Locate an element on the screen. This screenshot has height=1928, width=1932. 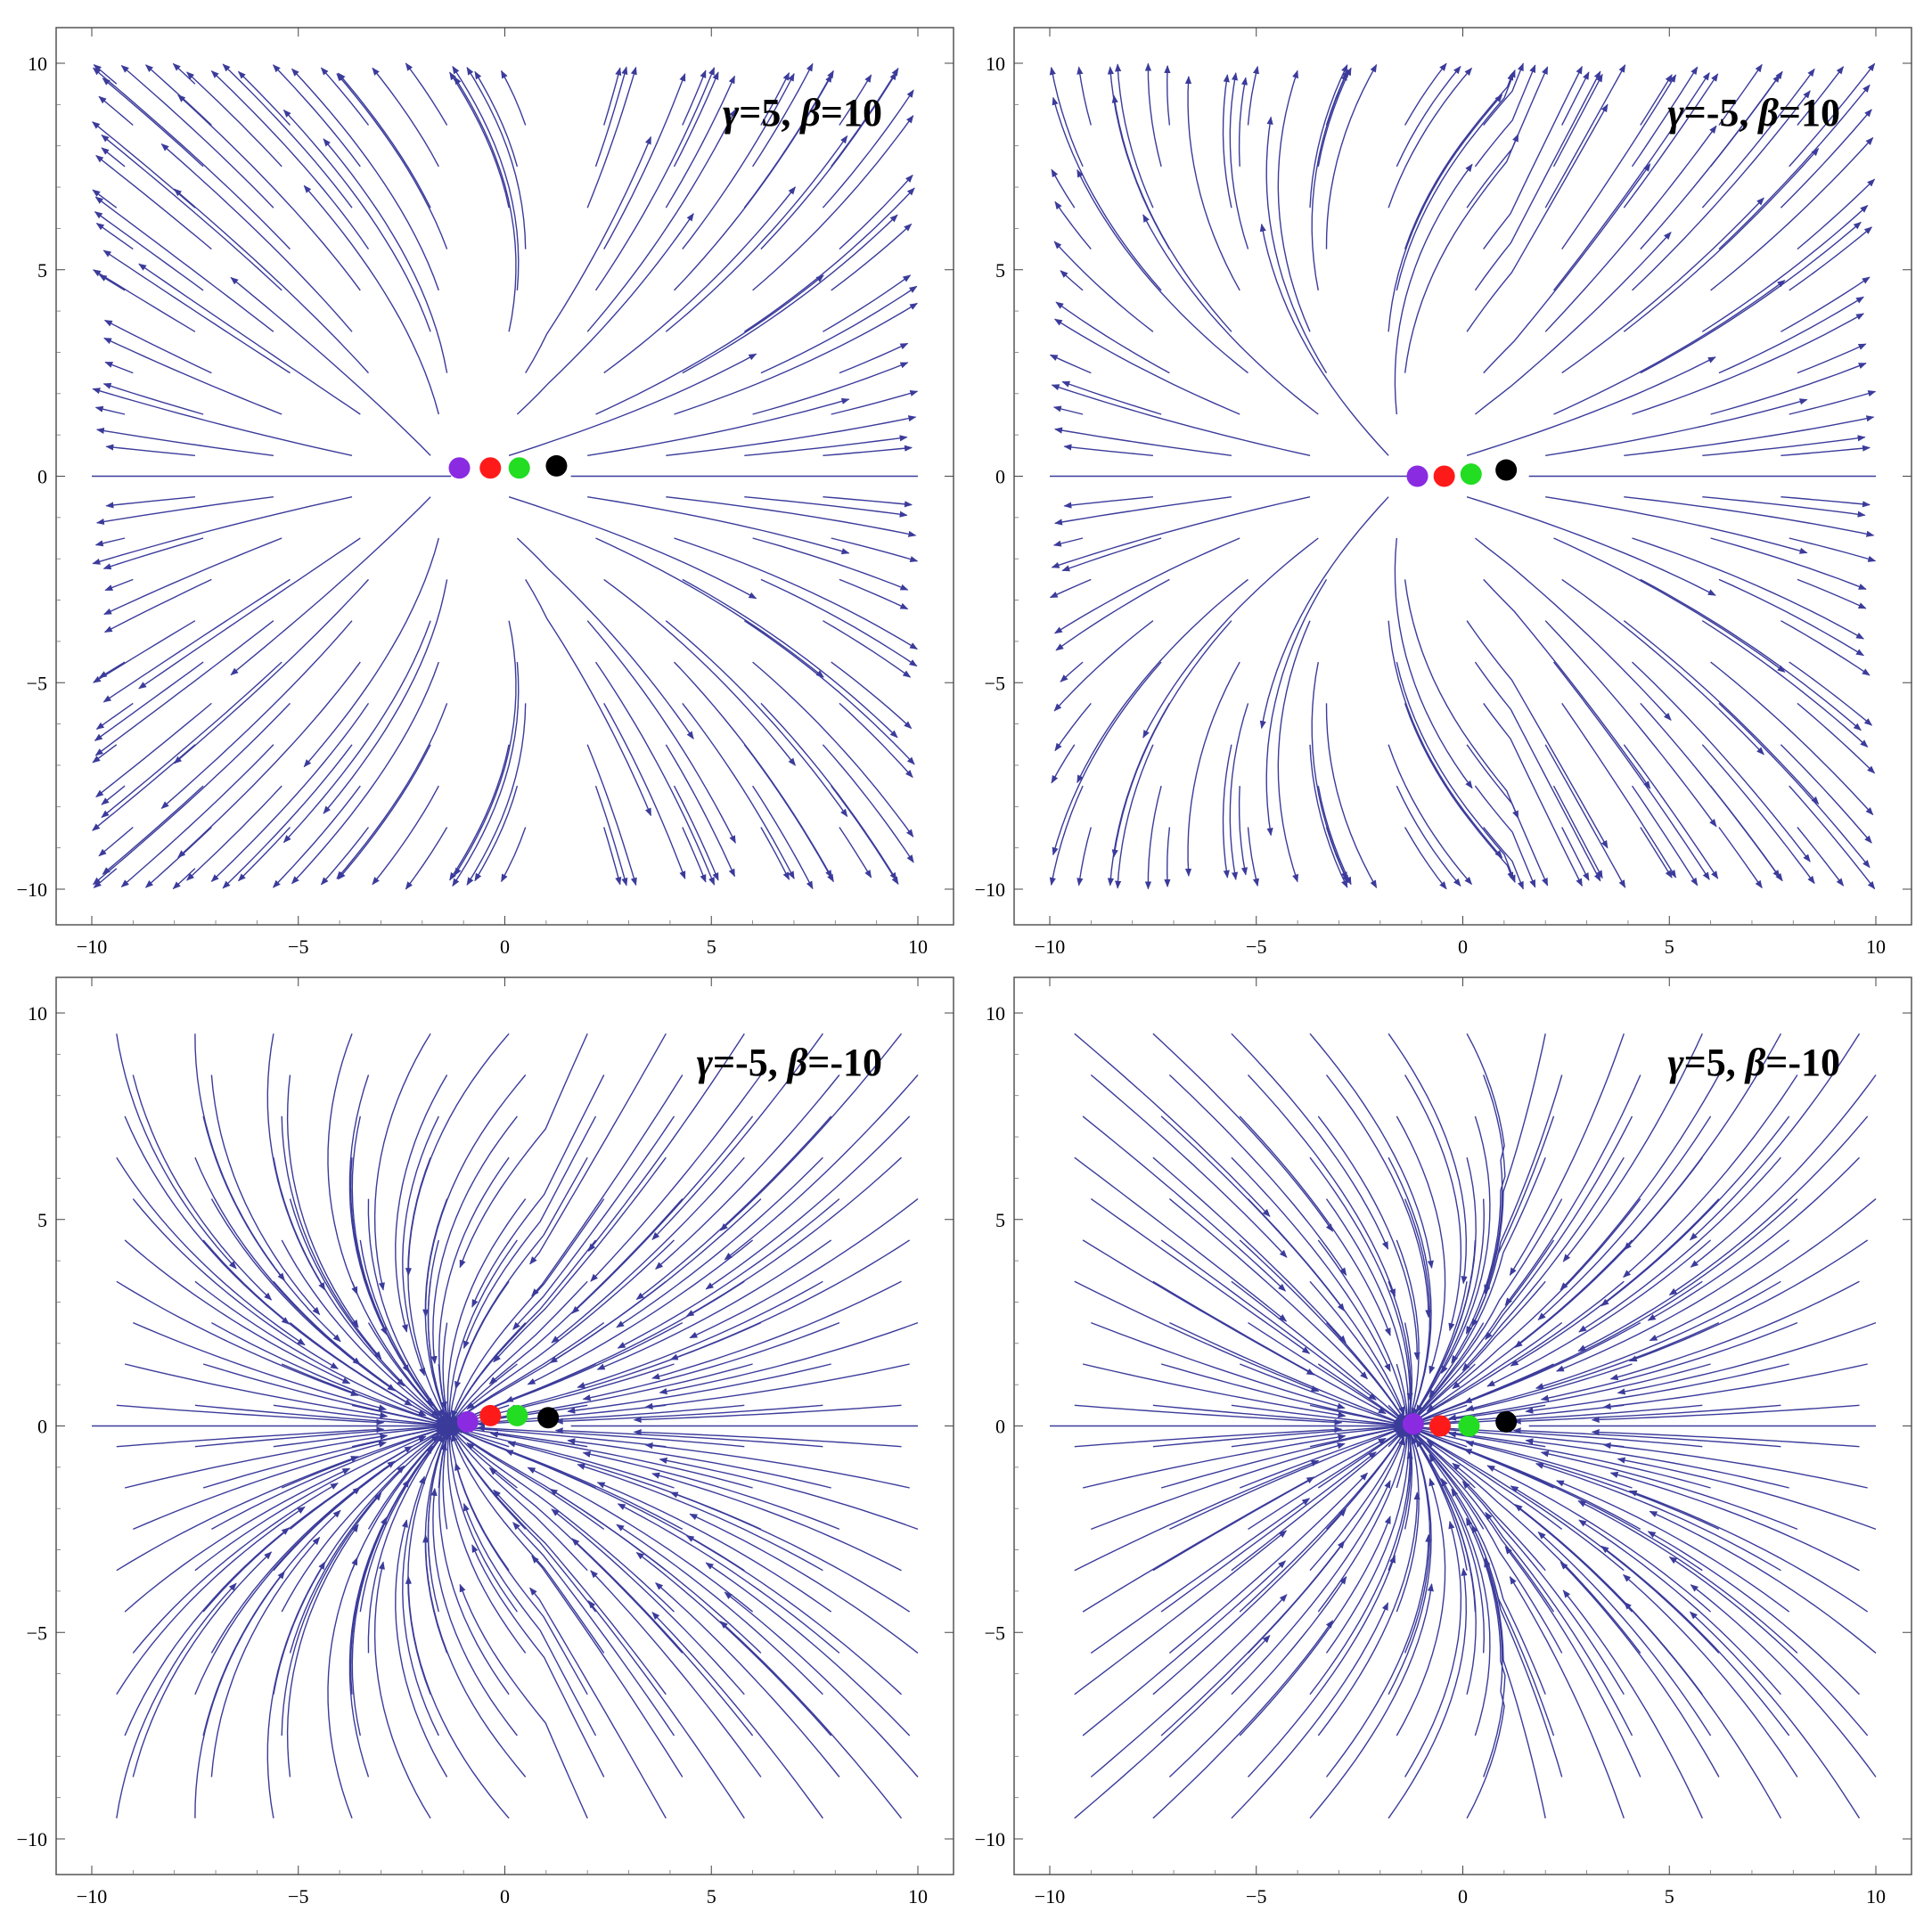
gamma-symbol: γ is located at coordinates (731, 113).